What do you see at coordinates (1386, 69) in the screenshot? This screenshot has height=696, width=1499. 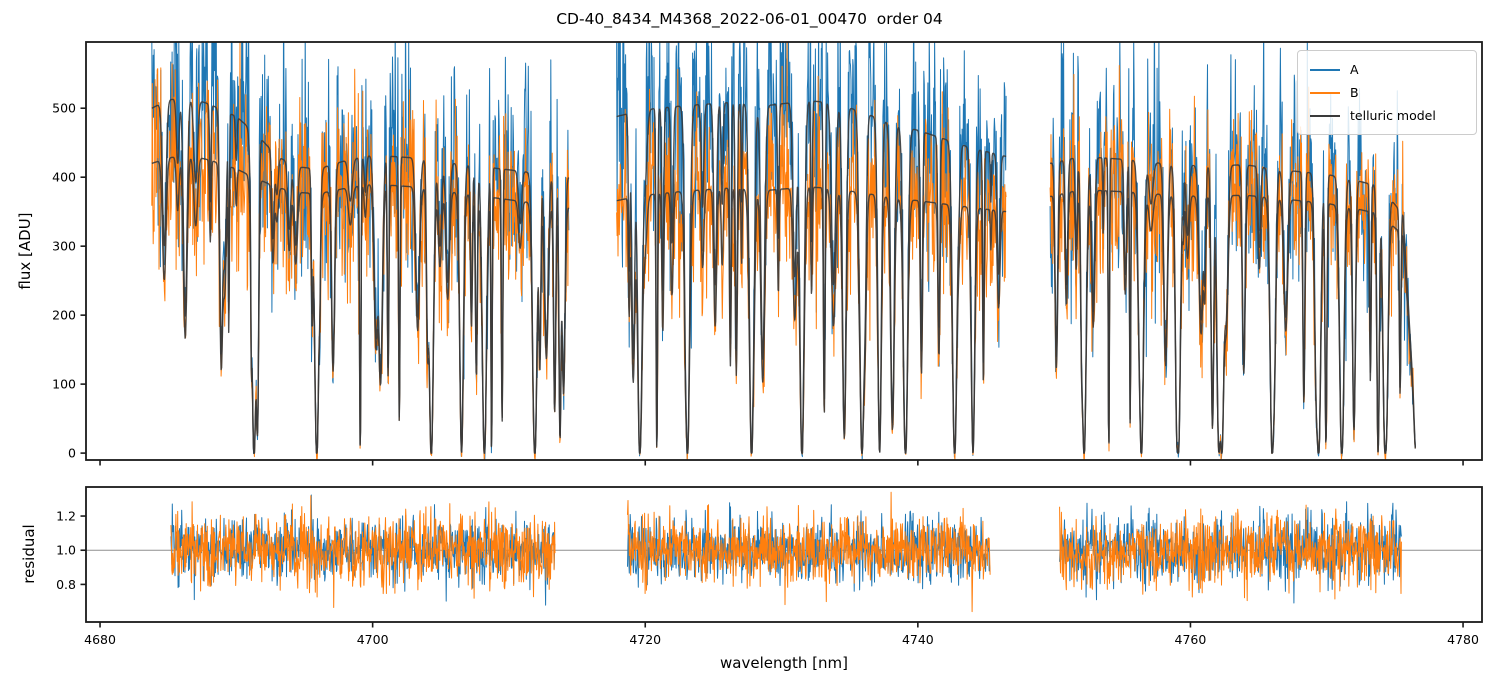 I see `legend-entry-a: A` at bounding box center [1386, 69].